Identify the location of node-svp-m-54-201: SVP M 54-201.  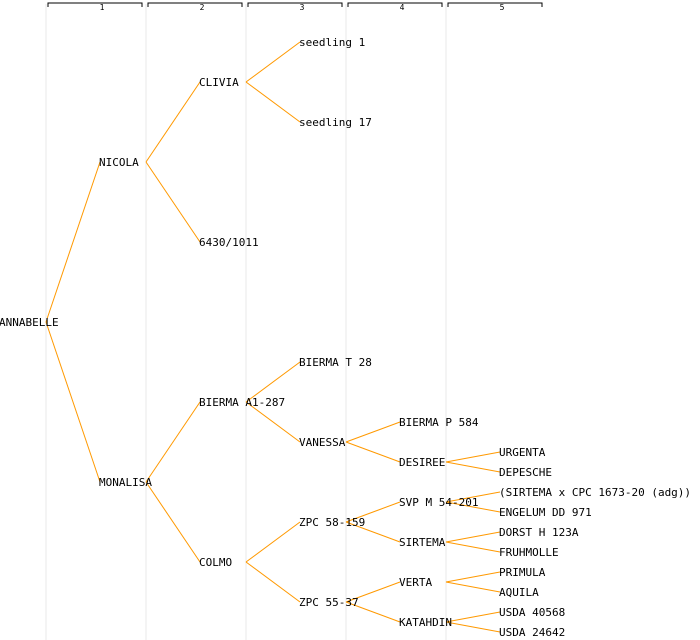
(438, 502).